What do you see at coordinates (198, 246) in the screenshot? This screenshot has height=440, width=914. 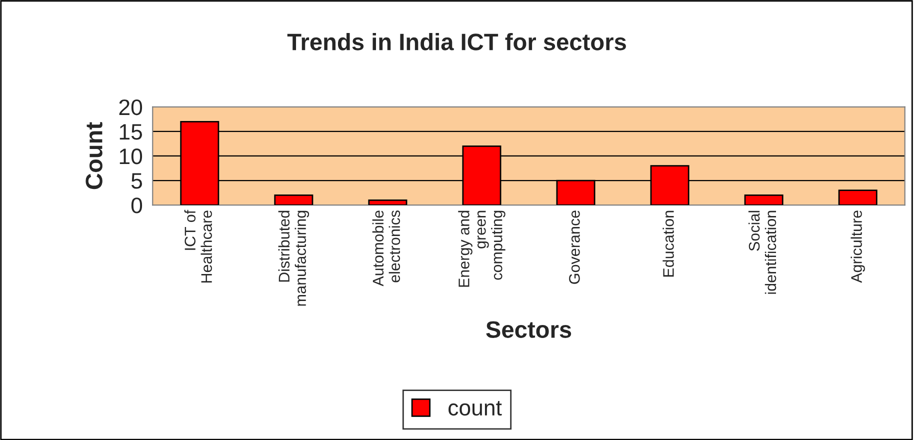 I see `x-tick-label: ICT of Healthcare` at bounding box center [198, 246].